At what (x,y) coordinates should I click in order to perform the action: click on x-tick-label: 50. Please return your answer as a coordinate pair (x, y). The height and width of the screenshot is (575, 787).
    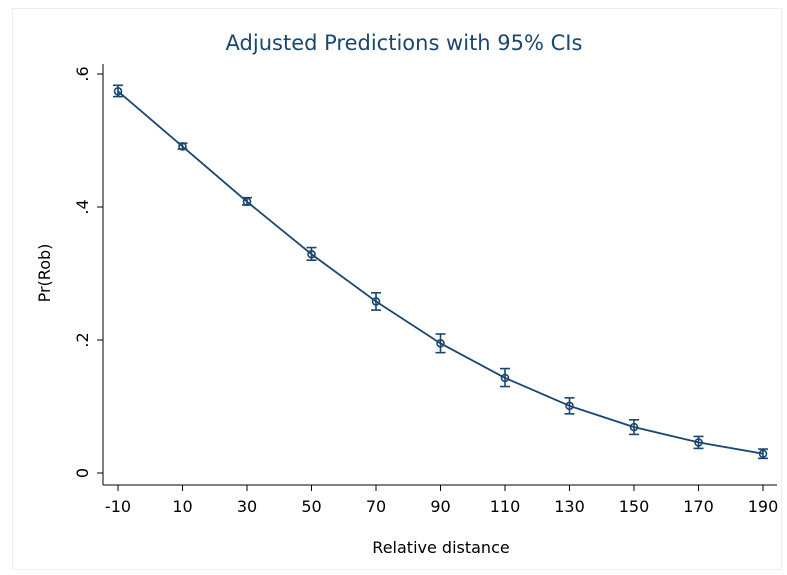
    Looking at the image, I should click on (311, 506).